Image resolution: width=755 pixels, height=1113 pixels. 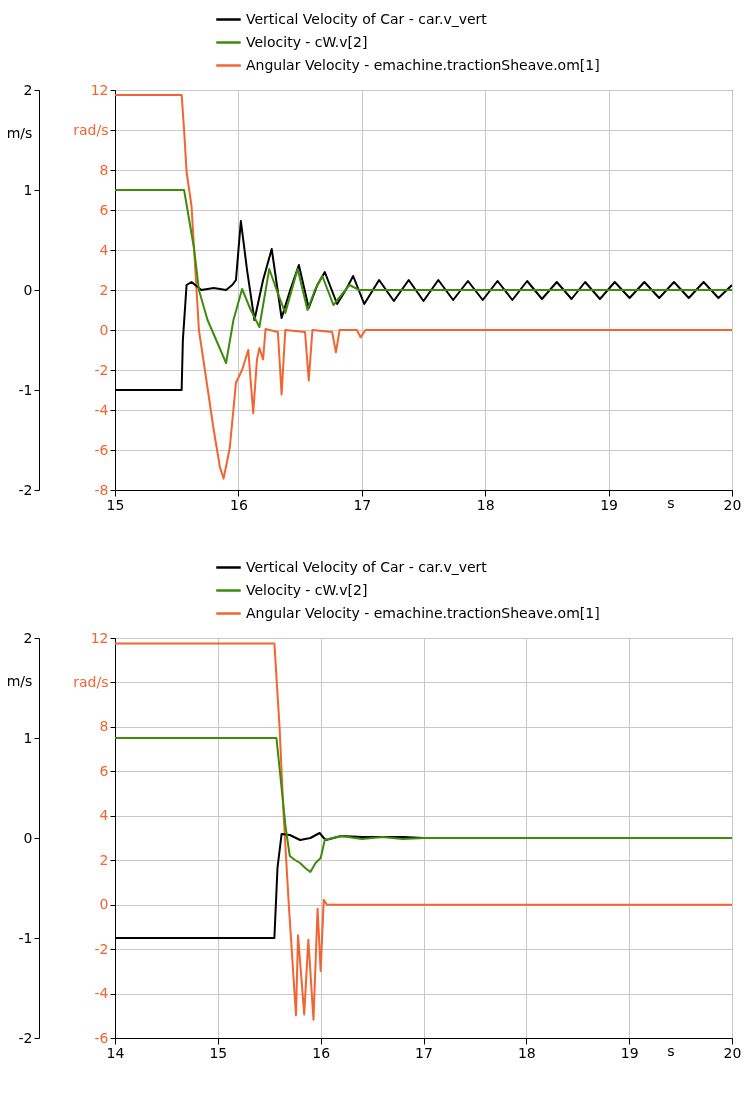 What do you see at coordinates (115, 1052) in the screenshot?
I see `x-tick-label: 14` at bounding box center [115, 1052].